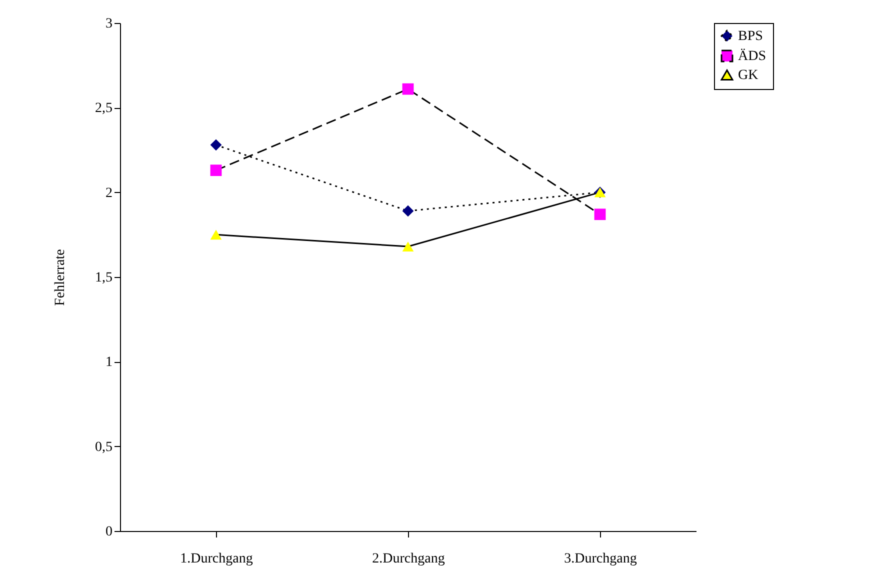 The width and height of the screenshot is (871, 572). Describe the element at coordinates (103, 447) in the screenshot. I see `y-tick-label: 0,5` at that location.